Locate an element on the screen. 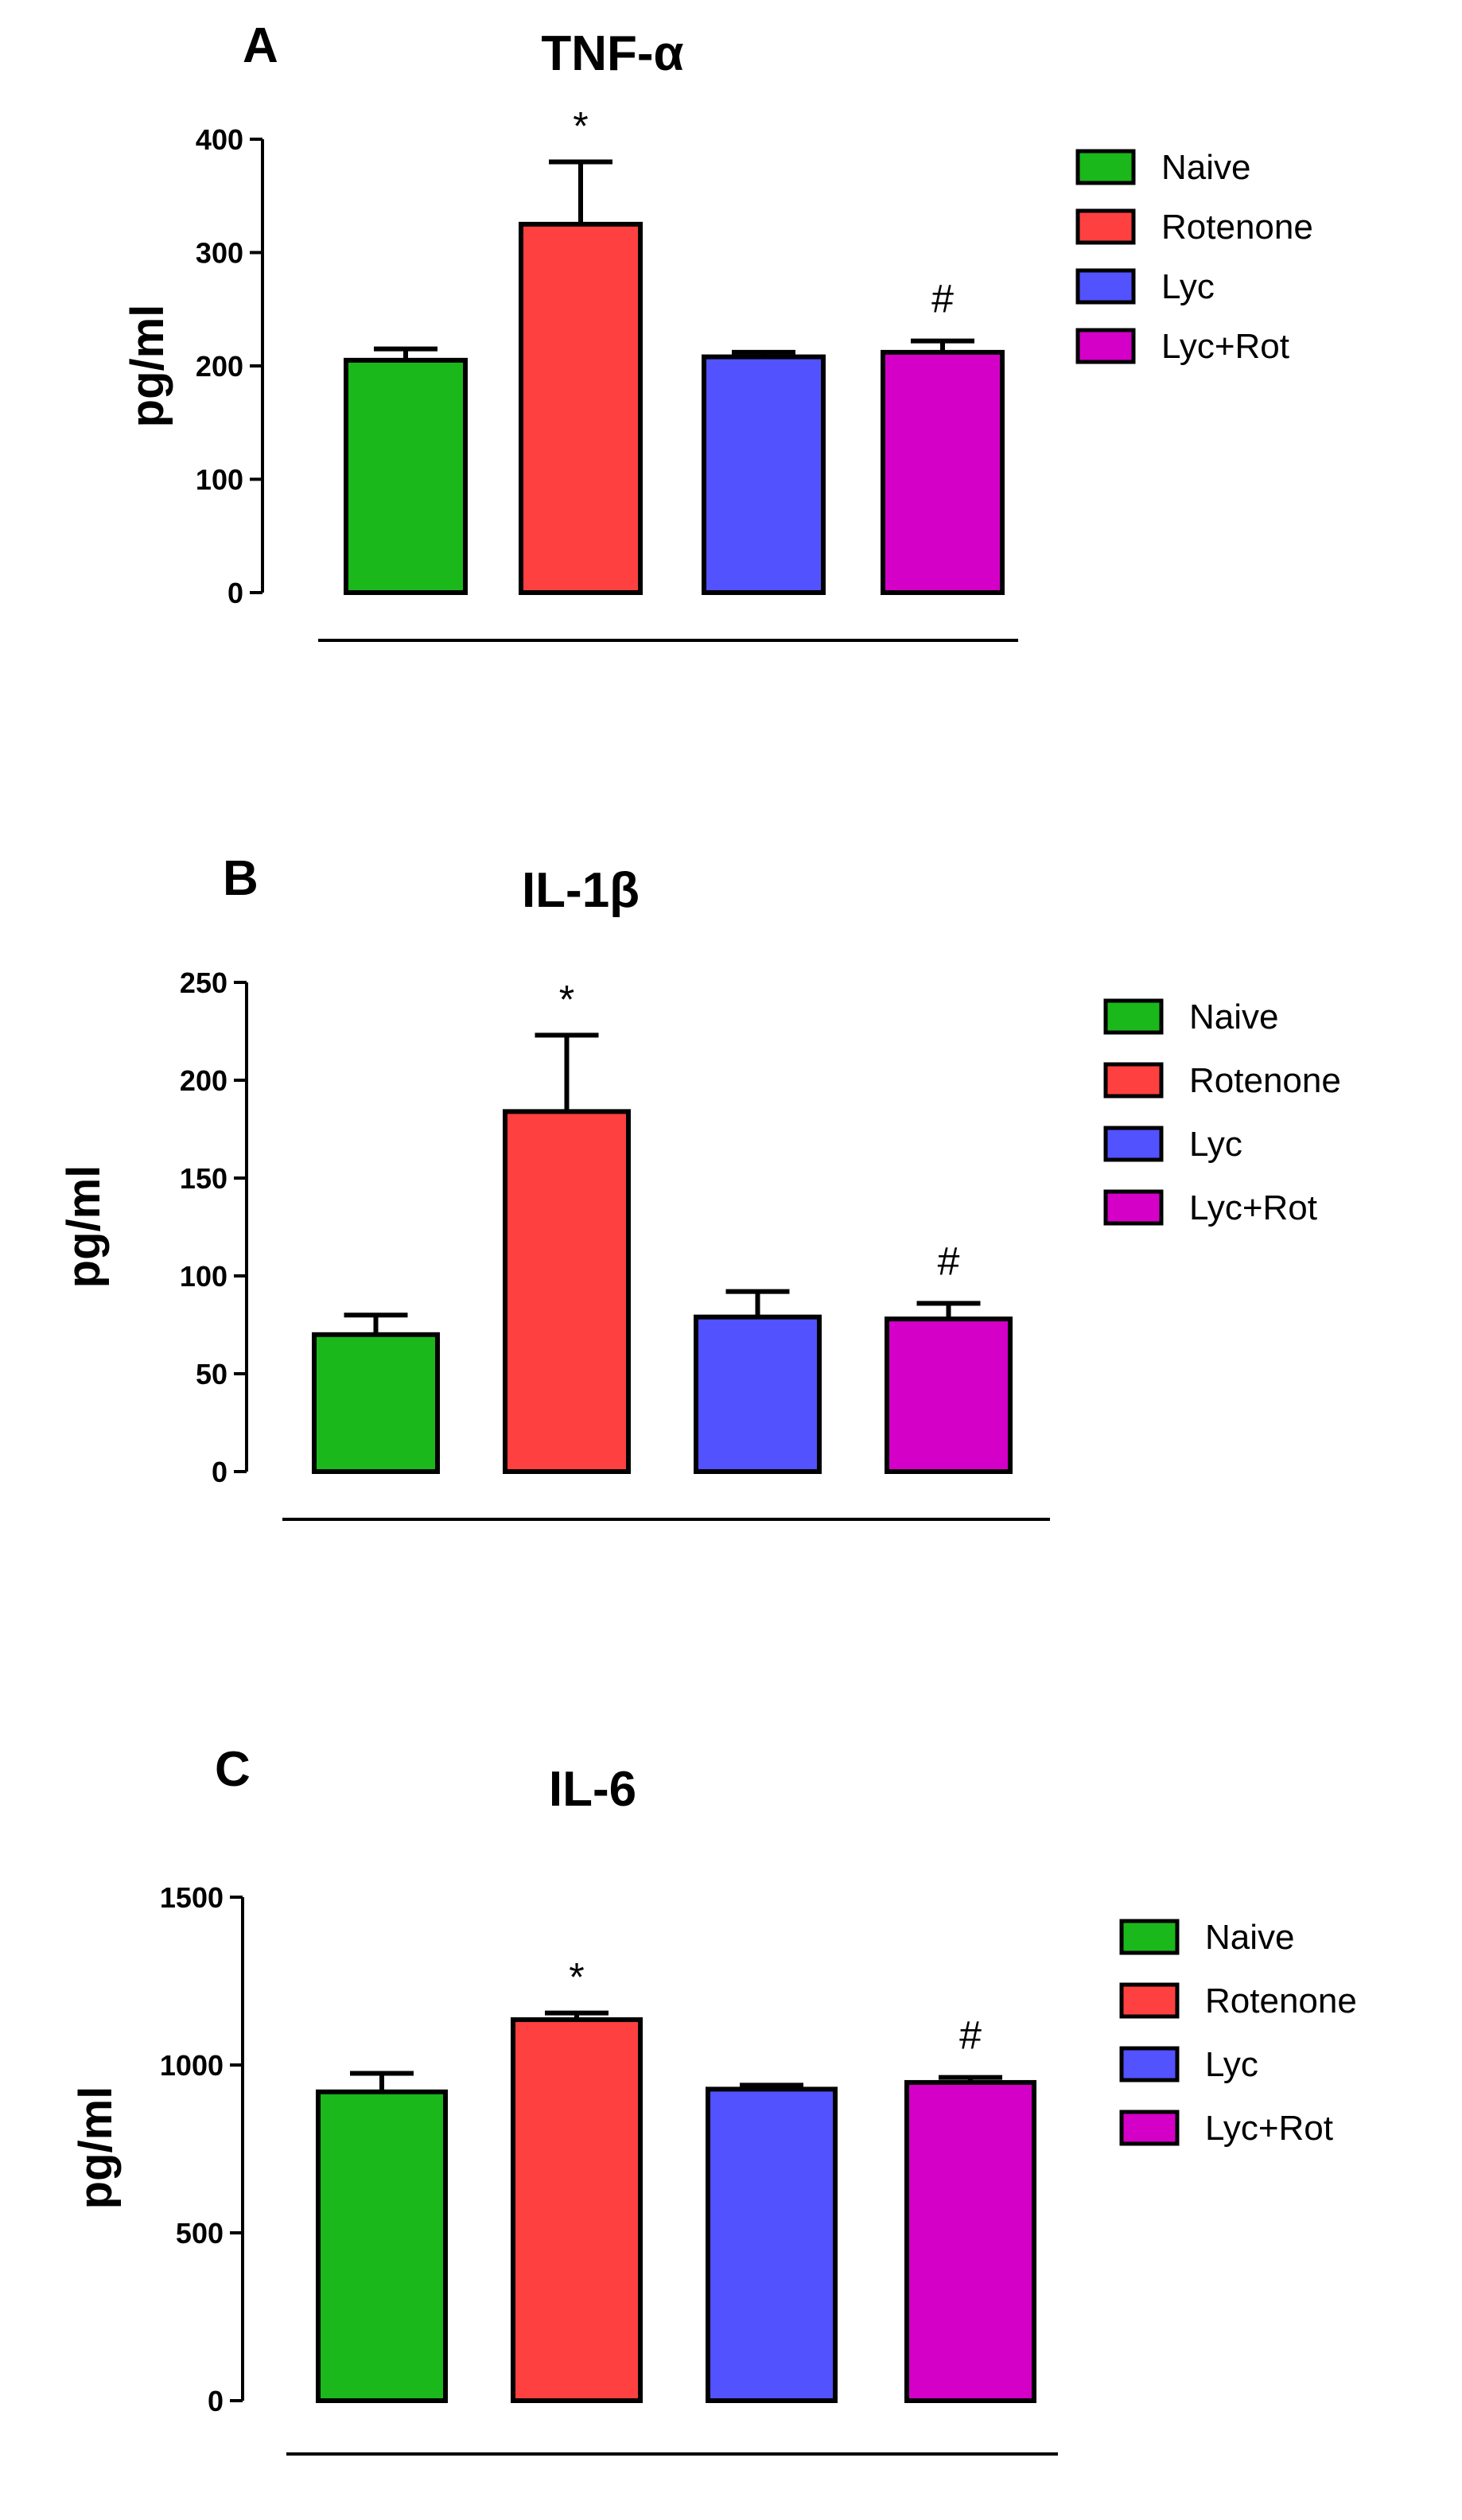  y-tick-label: 300 is located at coordinates (219, 253).